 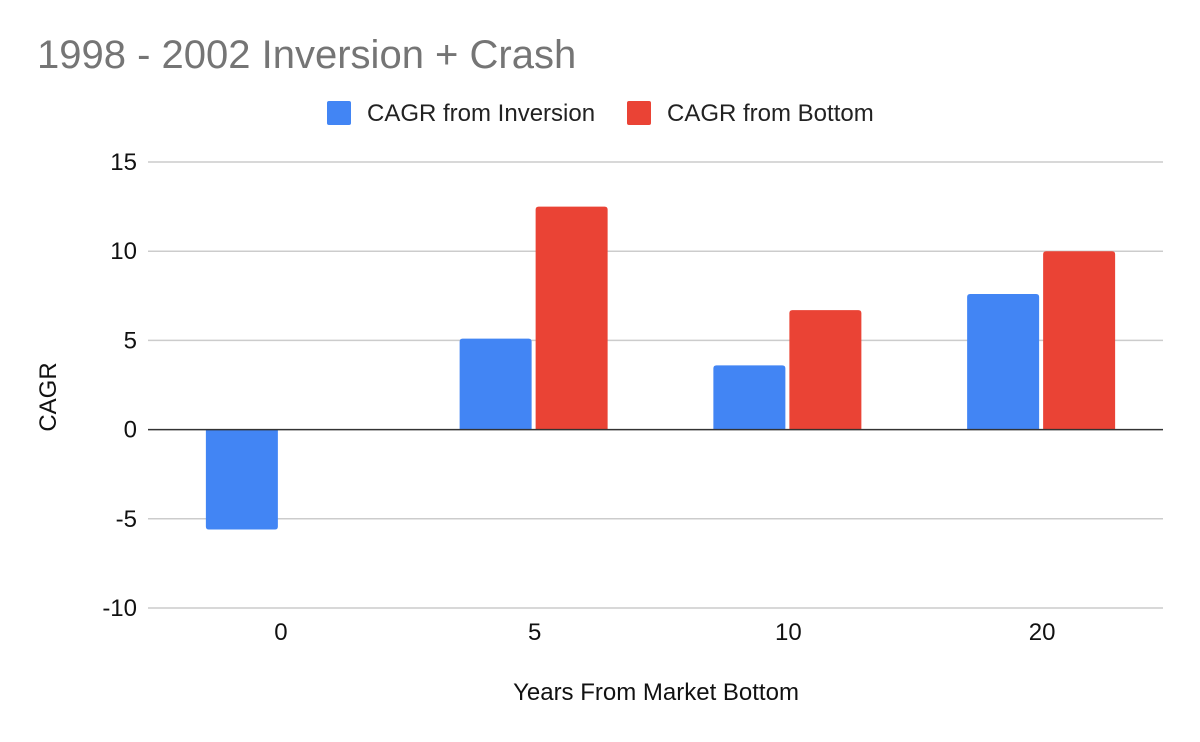 I want to click on x-tick-label: 20, so click(x=1042, y=632).